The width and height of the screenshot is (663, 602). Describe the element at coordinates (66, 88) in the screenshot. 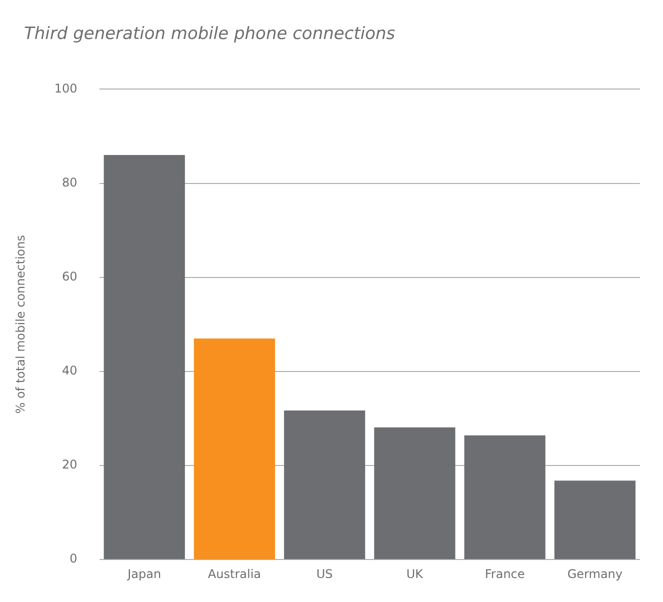

I see `y-tick-label: 100` at that location.